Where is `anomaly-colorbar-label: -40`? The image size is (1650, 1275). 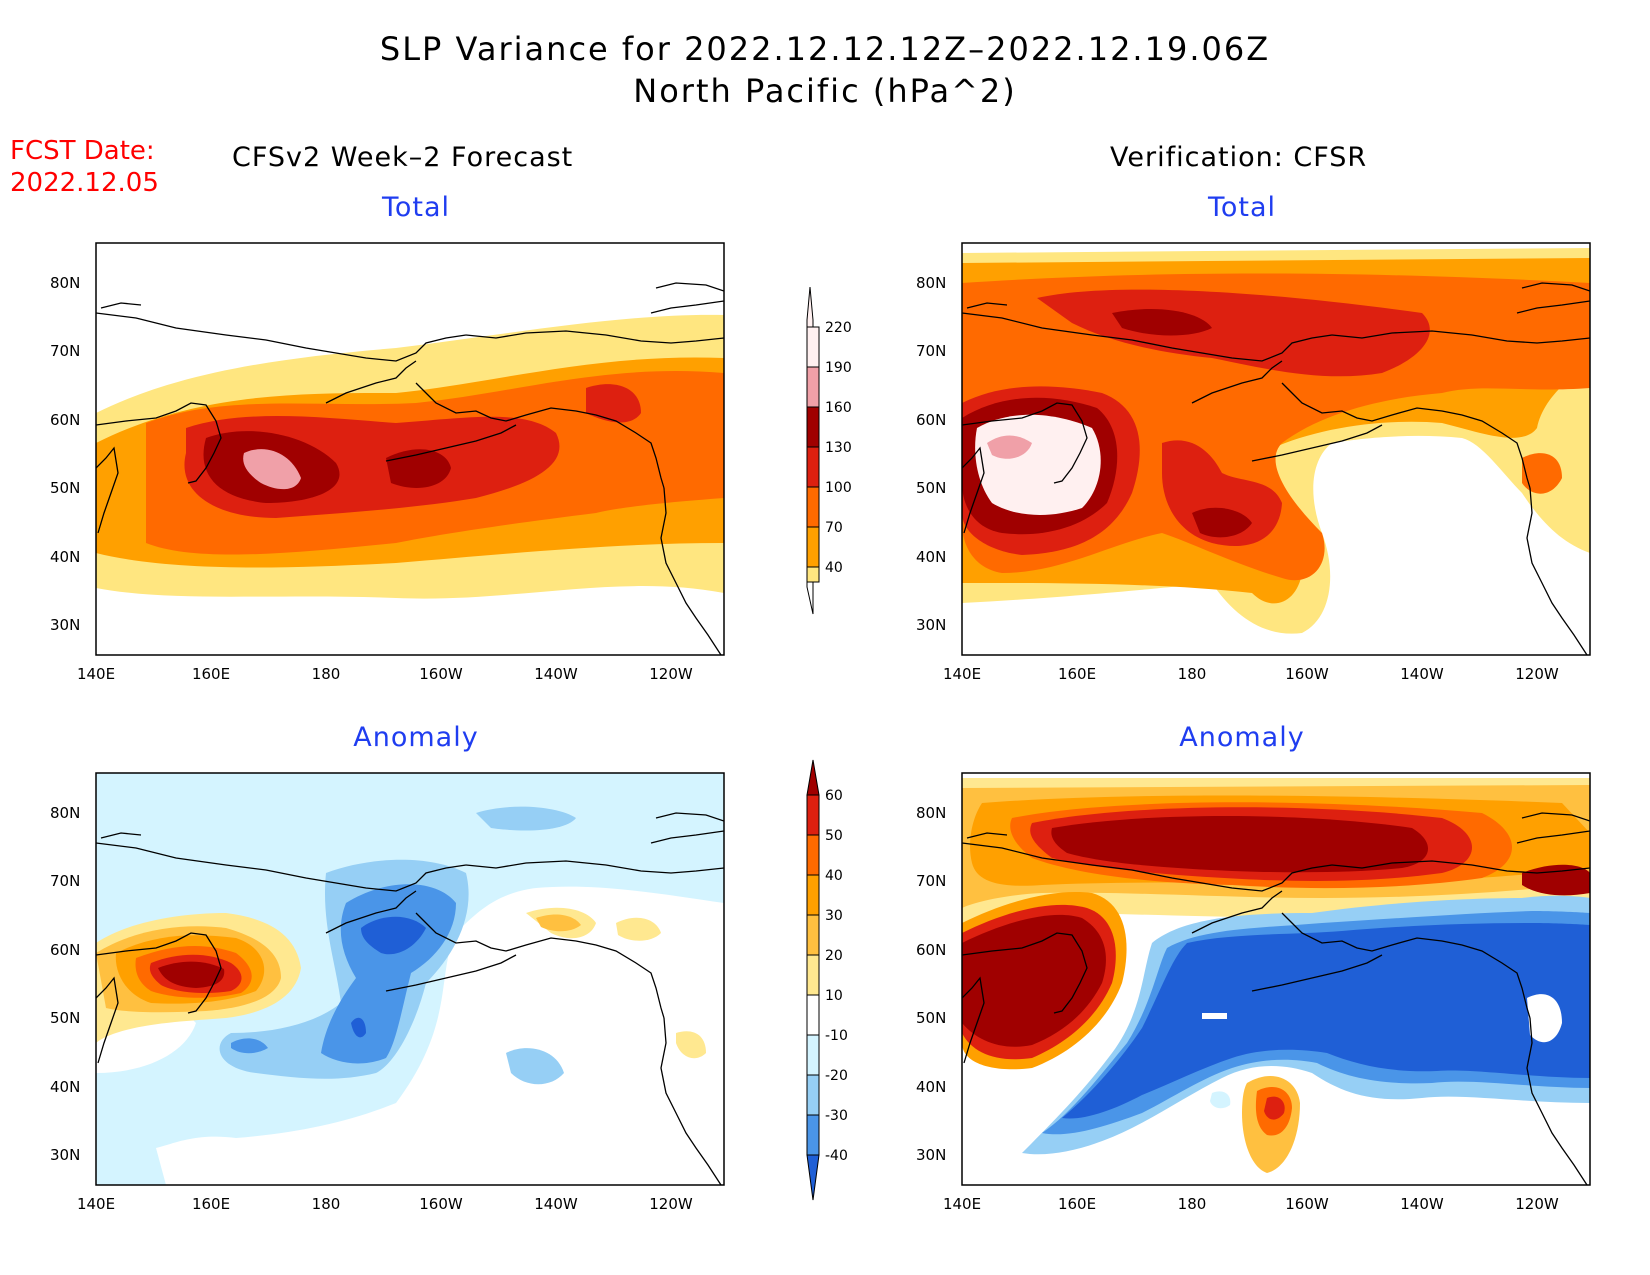
anomaly-colorbar-label: -40 is located at coordinates (836, 1156).